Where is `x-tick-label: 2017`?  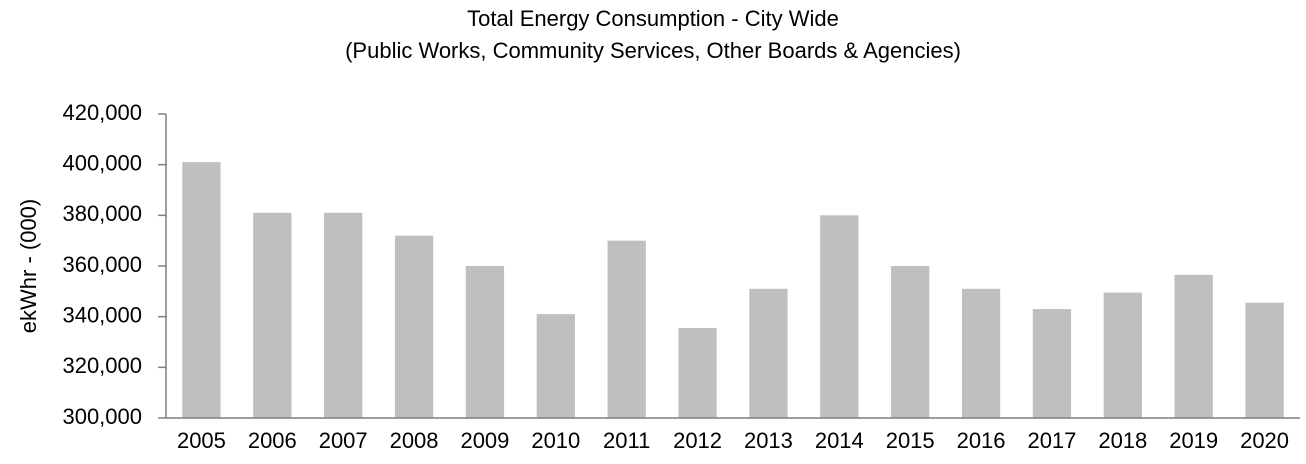 x-tick-label: 2017 is located at coordinates (1051, 440).